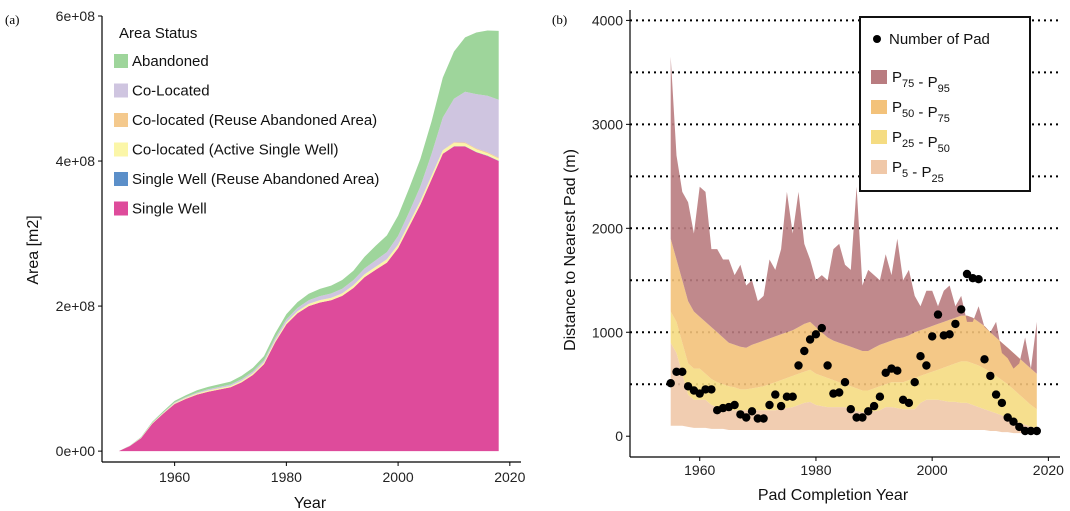 The image size is (1070, 511). Describe the element at coordinates (254, 120) in the screenshot. I see `legend-label-a: Co-located (Reuse Abandoned Area)` at that location.